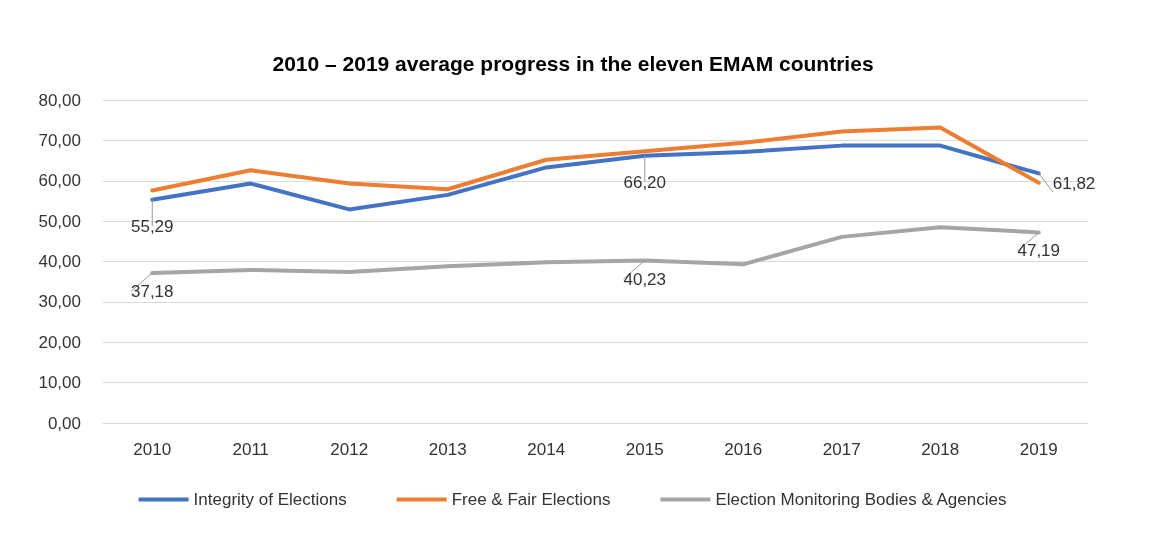 The image size is (1149, 539). What do you see at coordinates (59, 383) in the screenshot?
I see `y-tick-label: 10,00` at bounding box center [59, 383].